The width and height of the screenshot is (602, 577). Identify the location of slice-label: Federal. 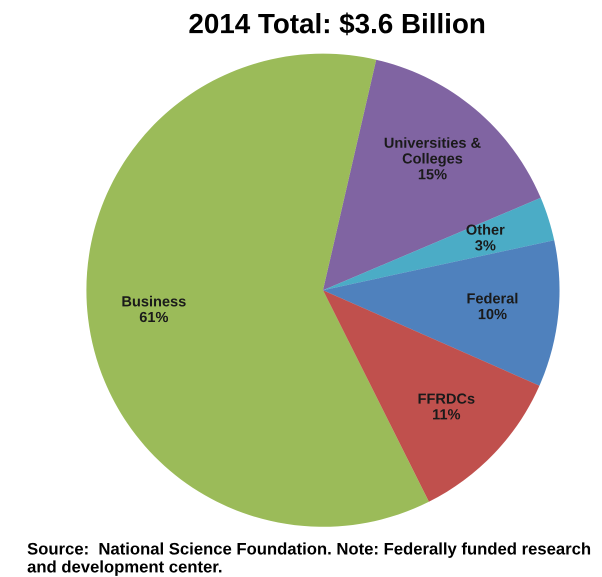
(492, 298).